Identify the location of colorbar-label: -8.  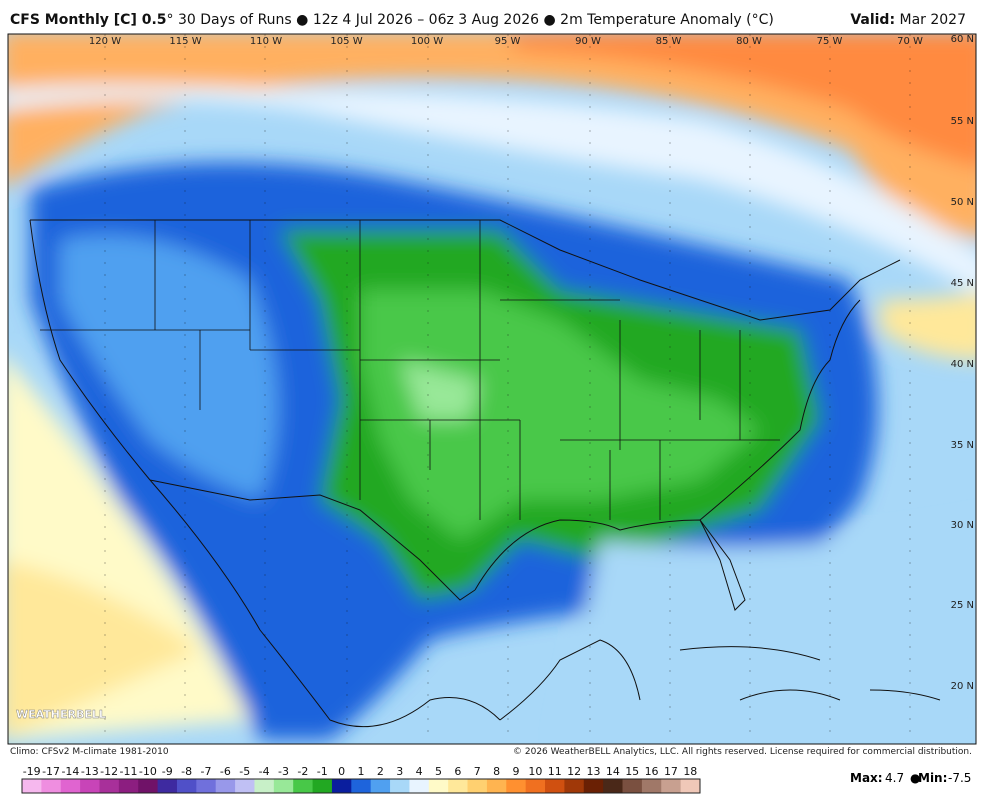
(186, 771).